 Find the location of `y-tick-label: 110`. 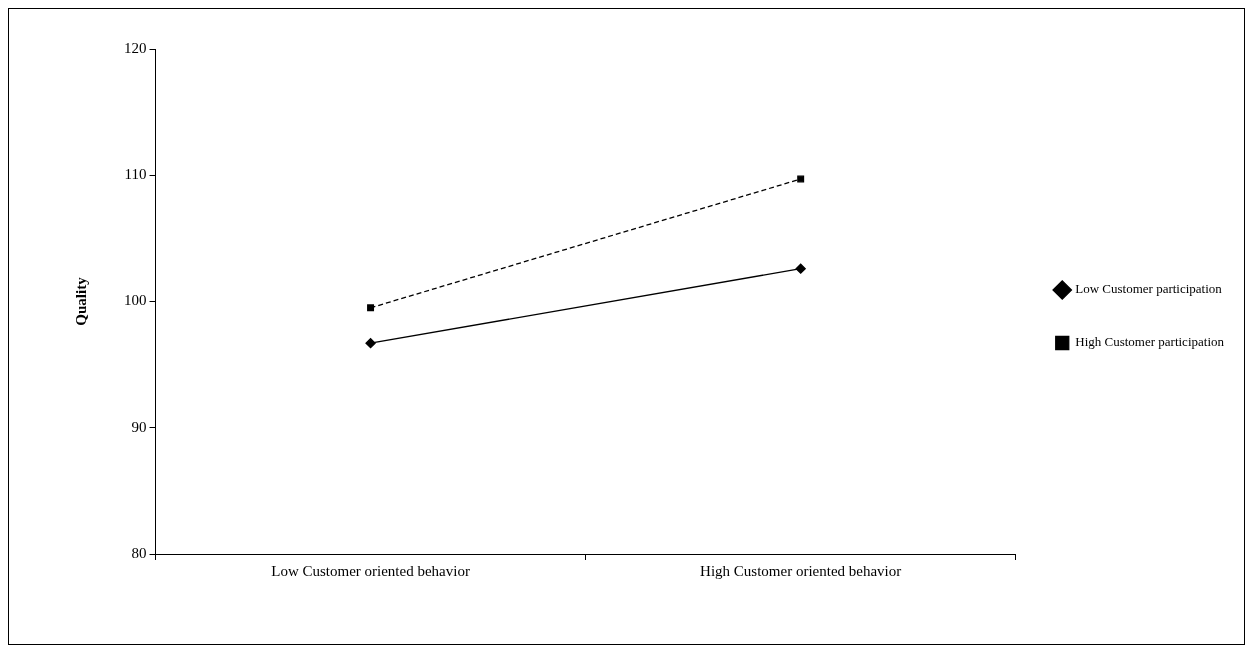

y-tick-label: 110 is located at coordinates (135, 174).